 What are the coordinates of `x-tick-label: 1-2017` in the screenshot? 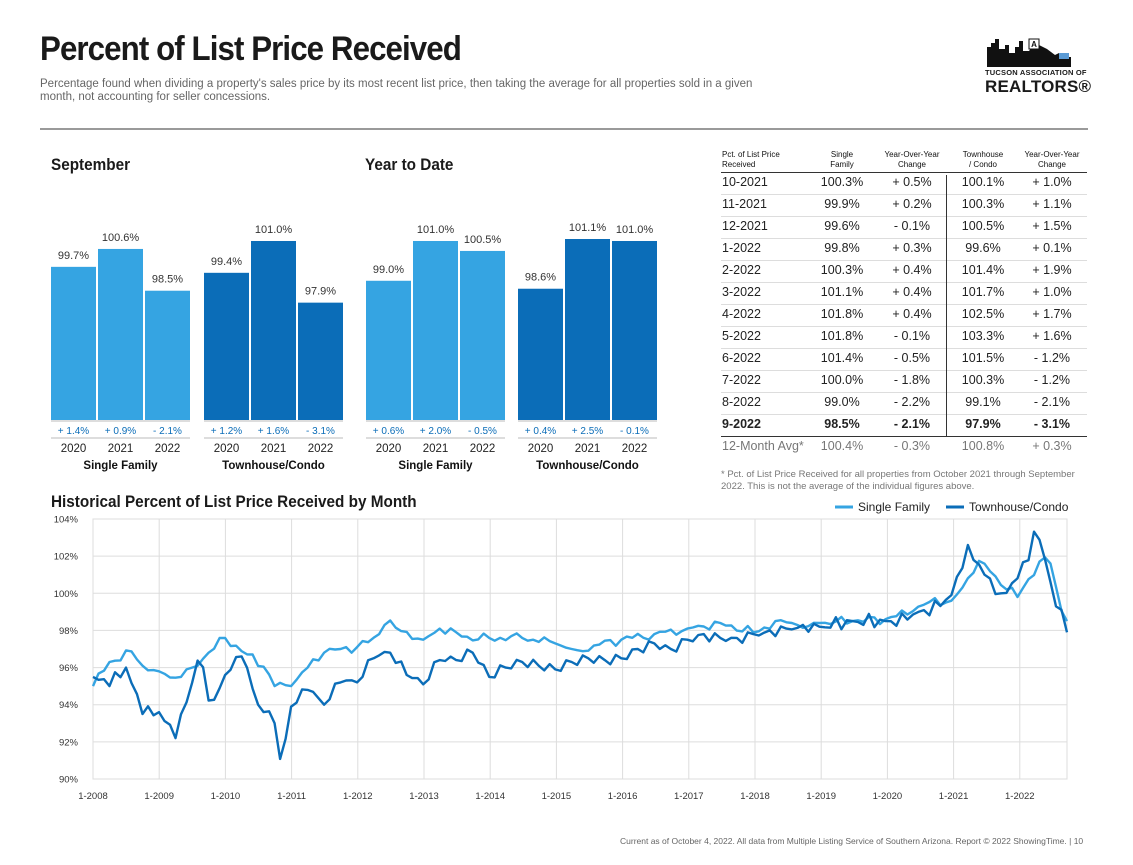 It's located at (689, 796).